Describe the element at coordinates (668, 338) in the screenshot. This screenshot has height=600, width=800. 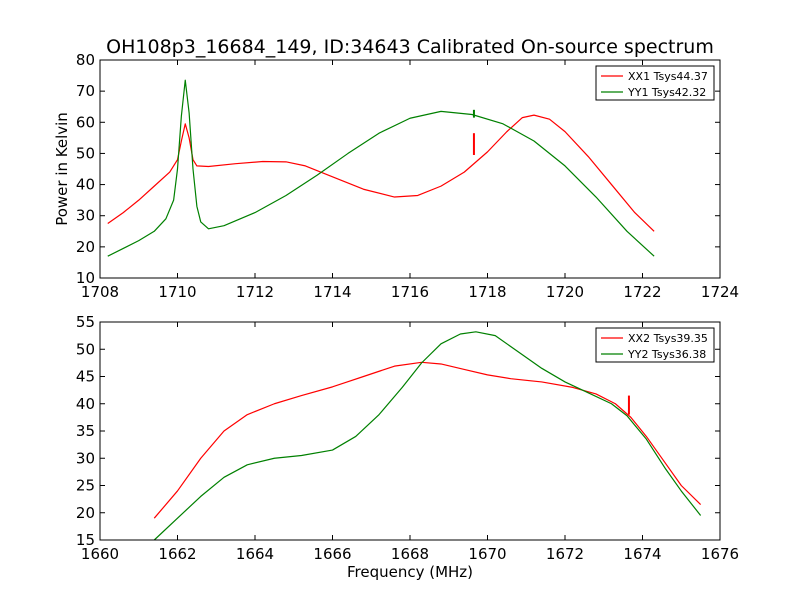
I see `legend-entry: XX2 Tsys39.35` at that location.